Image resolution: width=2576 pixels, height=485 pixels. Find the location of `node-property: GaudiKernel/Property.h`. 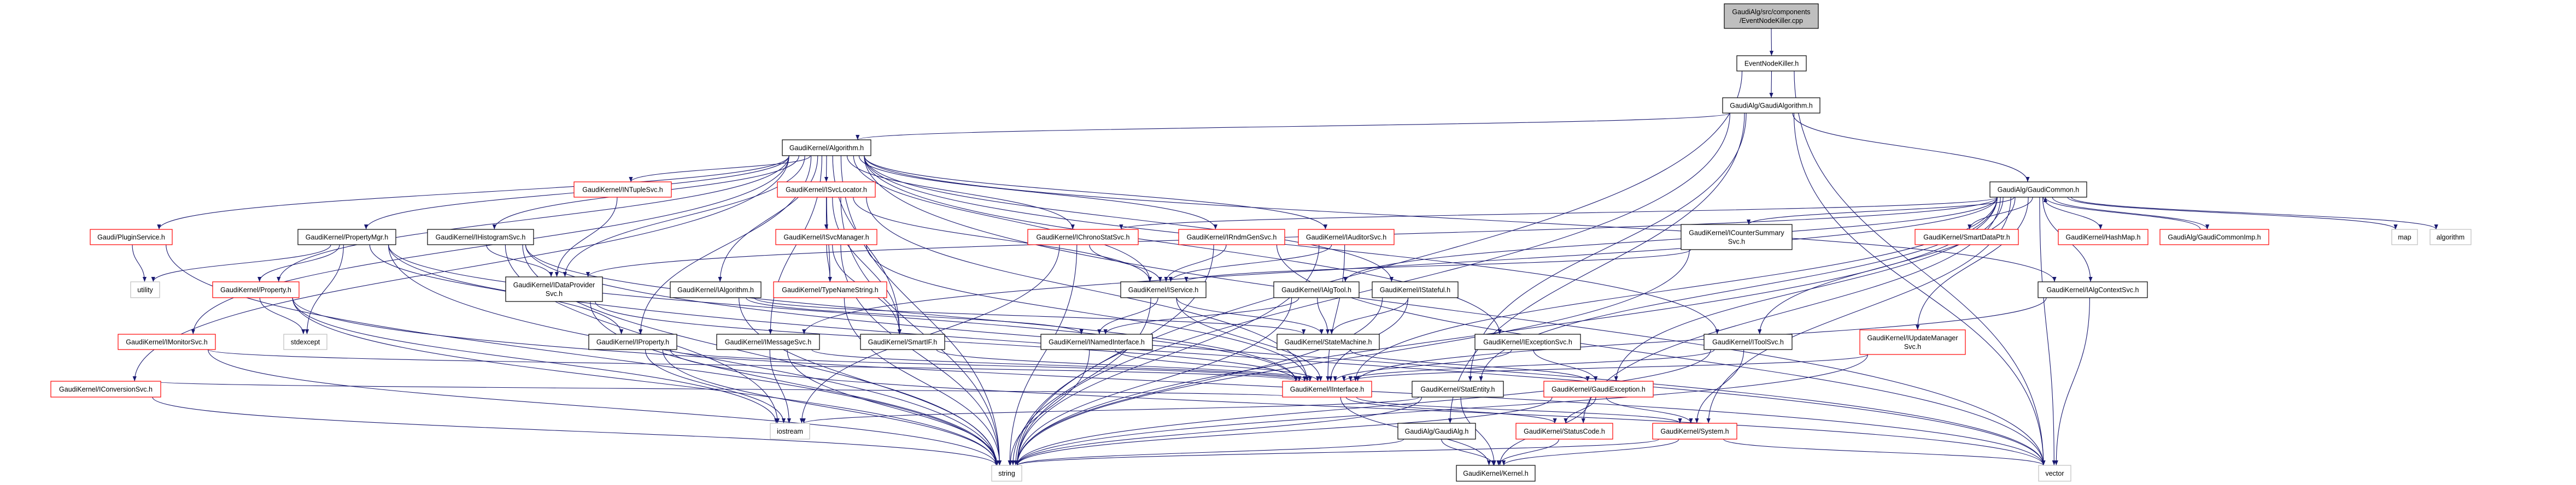

node-property: GaudiKernel/Property.h is located at coordinates (256, 289).